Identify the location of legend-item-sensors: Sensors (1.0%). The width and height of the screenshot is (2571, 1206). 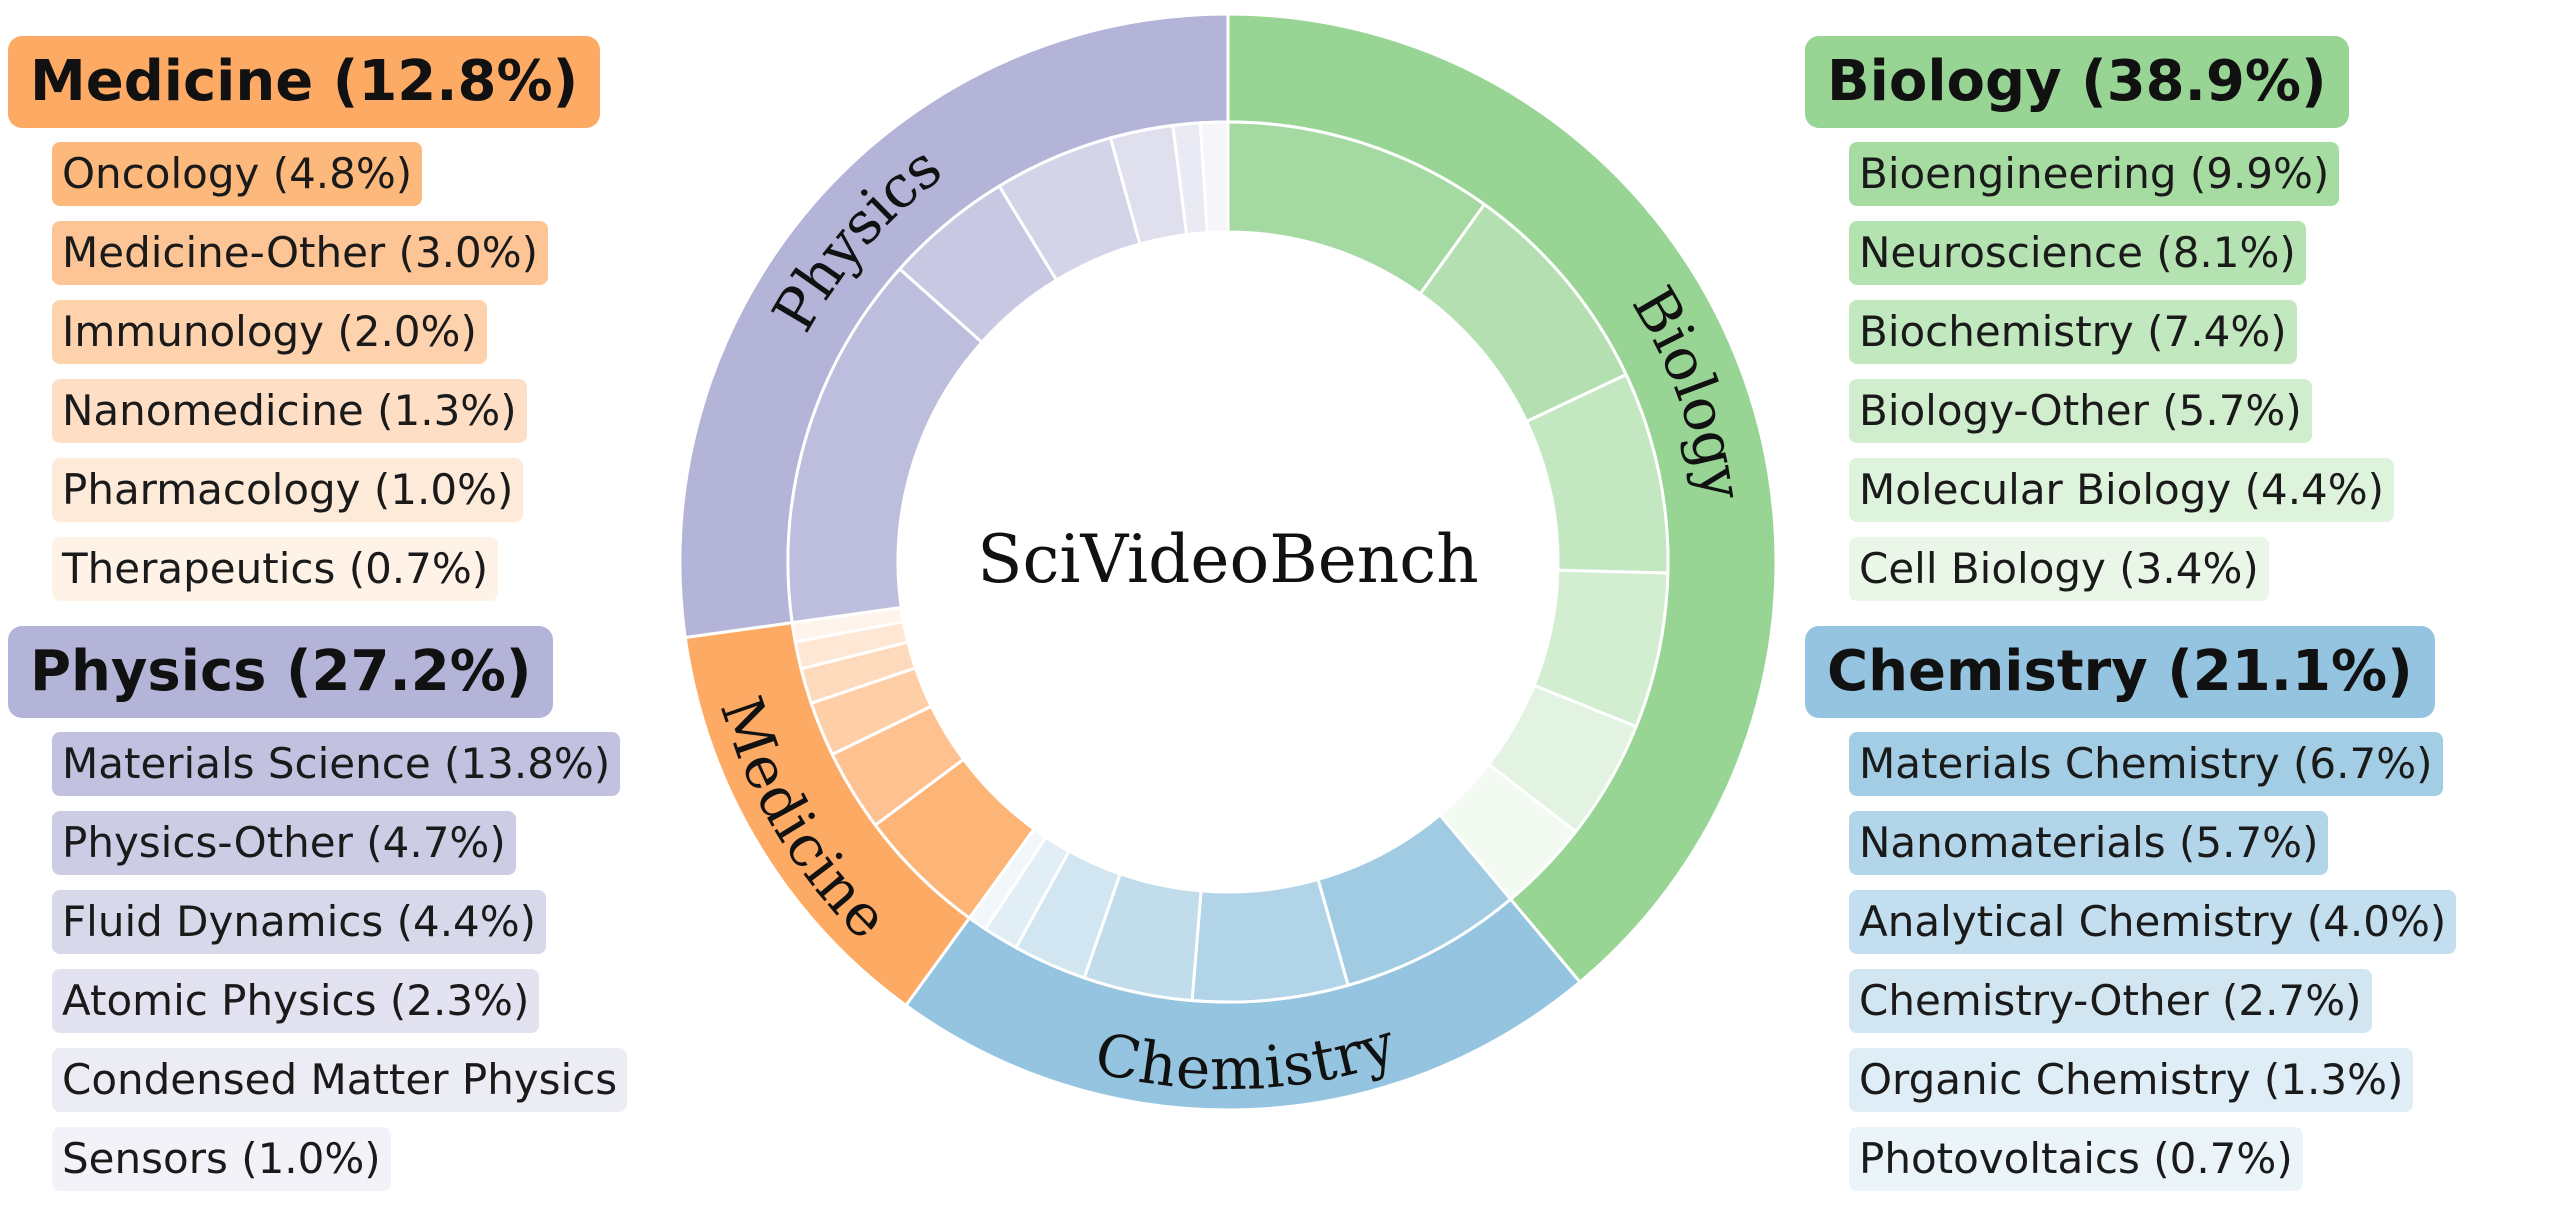
(221, 1159).